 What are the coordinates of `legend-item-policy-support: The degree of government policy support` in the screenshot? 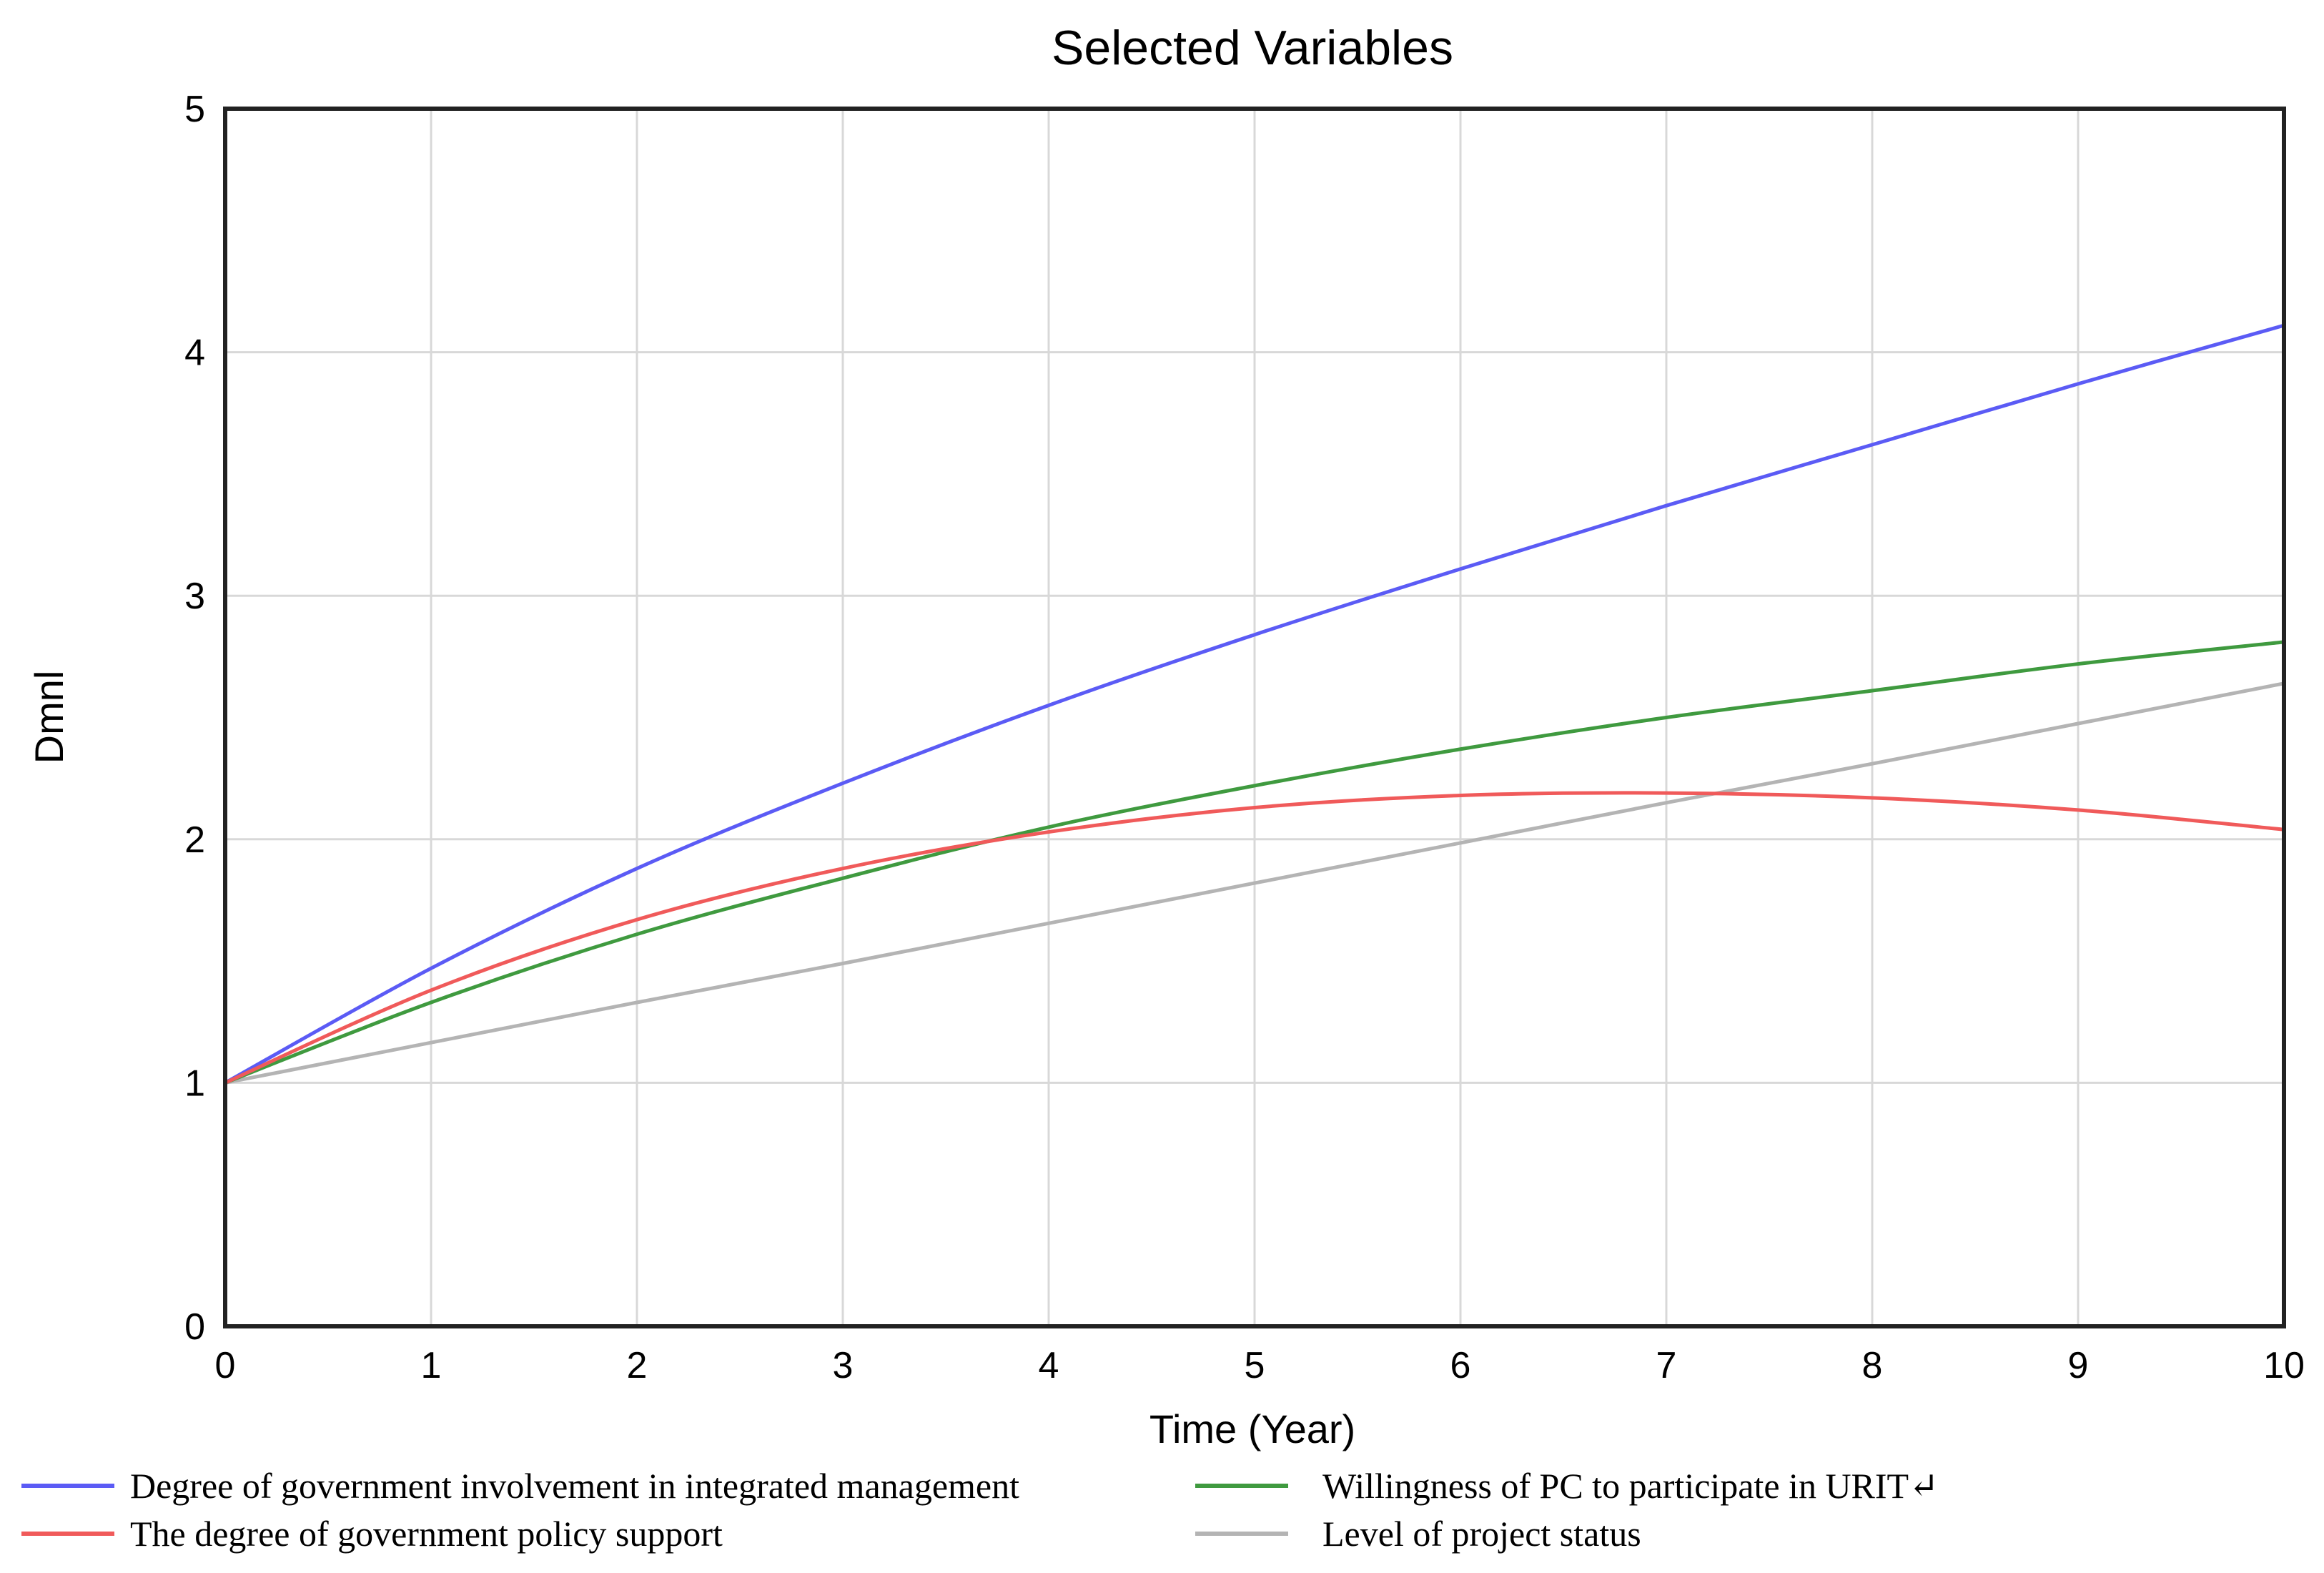 It's located at (372, 1534).